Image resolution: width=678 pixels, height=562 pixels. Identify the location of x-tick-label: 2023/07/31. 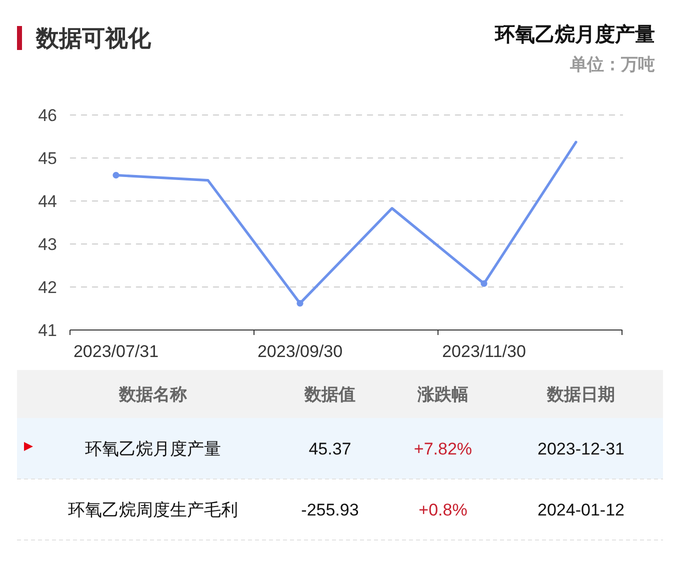
(116, 351).